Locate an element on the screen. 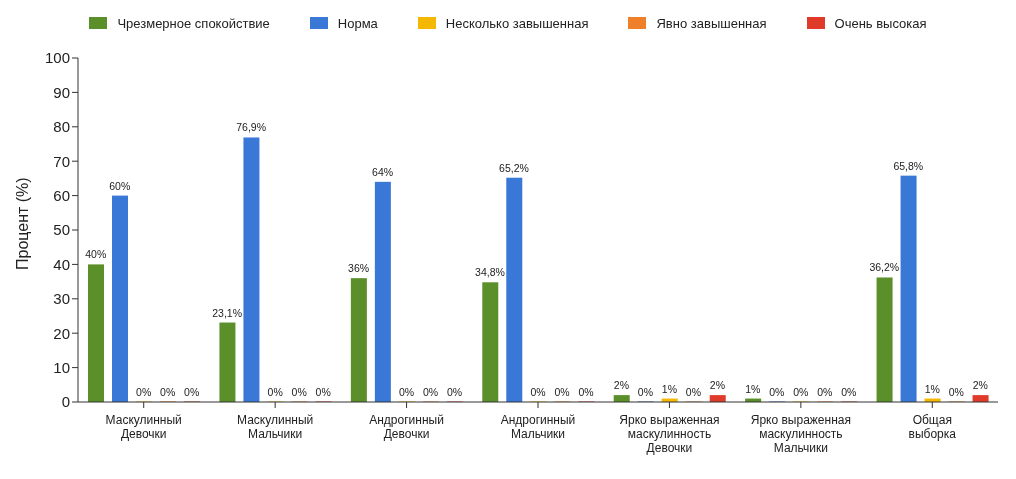 This screenshot has width=1016, height=479. data-label: 76,9% is located at coordinates (251, 127).